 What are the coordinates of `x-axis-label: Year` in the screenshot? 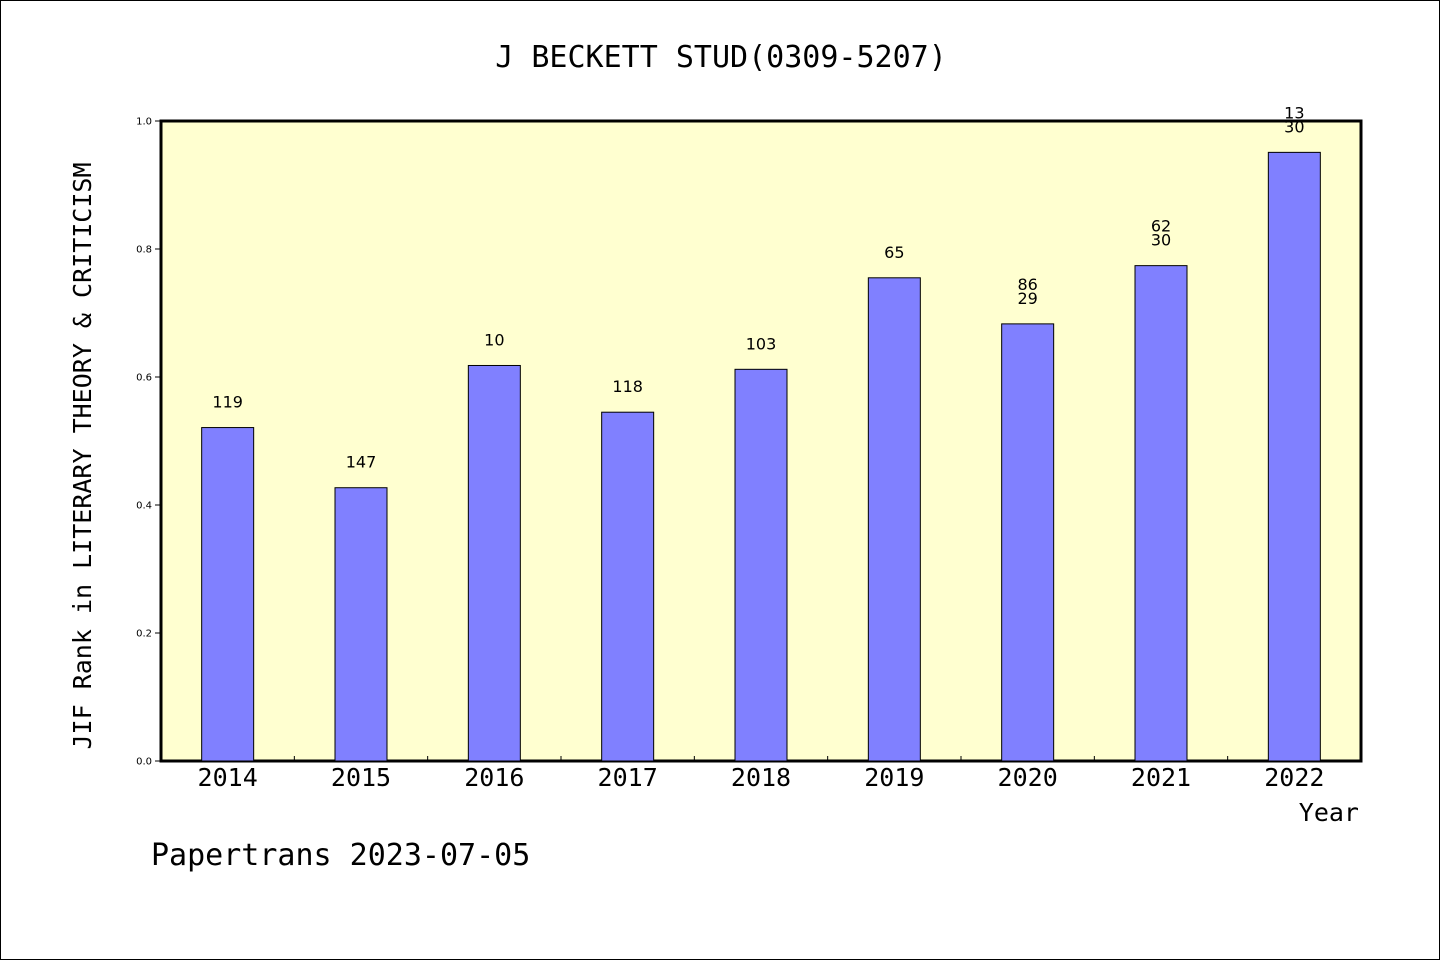 It's located at (1329, 812).